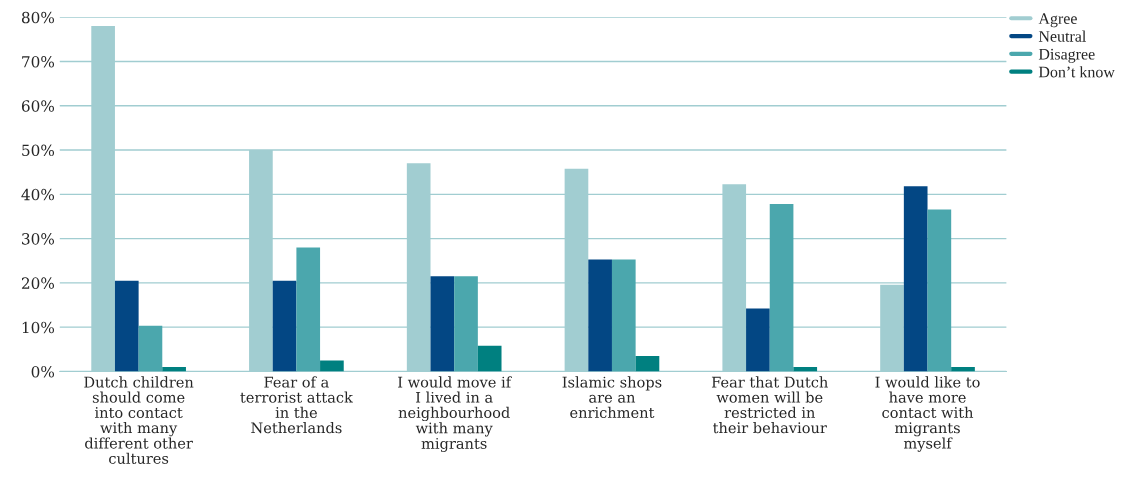  I want to click on x-tick-label: Fear that Dutch women will be restricted in their behaviour, so click(769, 405).